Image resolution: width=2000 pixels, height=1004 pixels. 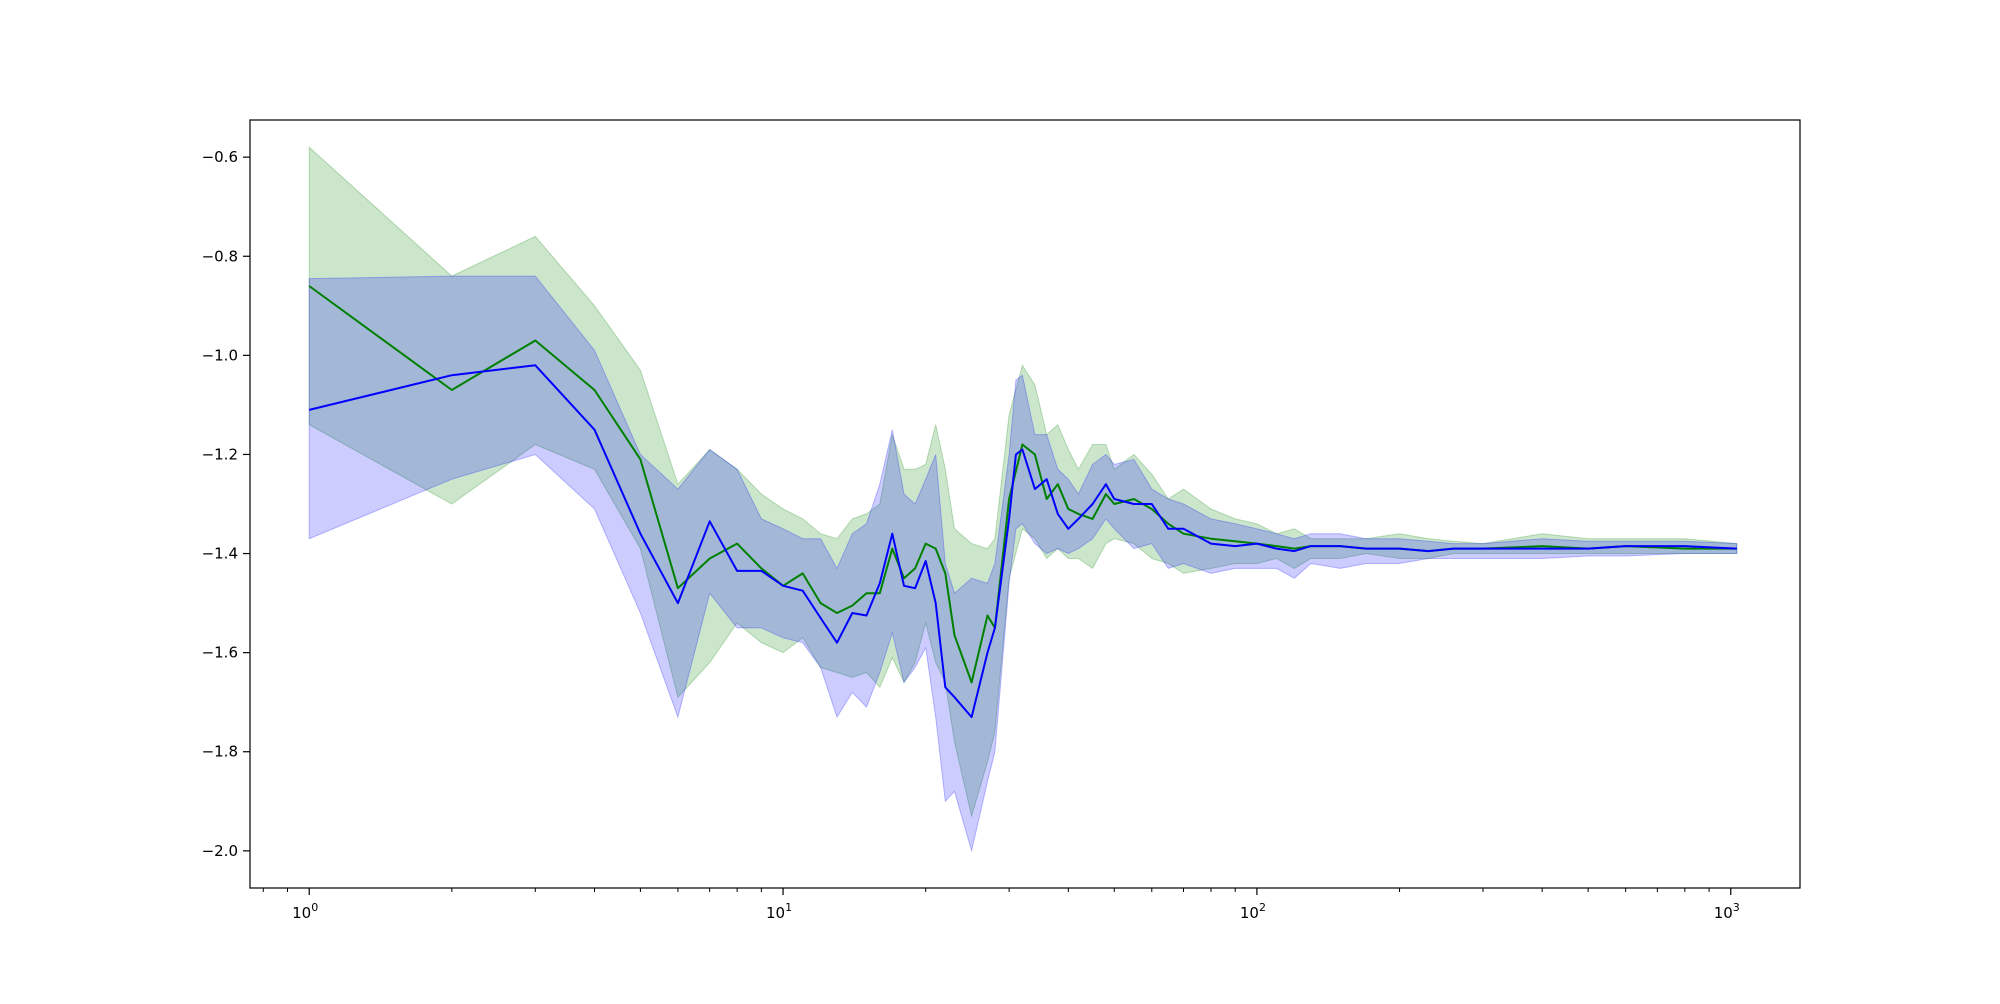 I want to click on y-tick-label-3: −1.2, so click(x=220, y=454).